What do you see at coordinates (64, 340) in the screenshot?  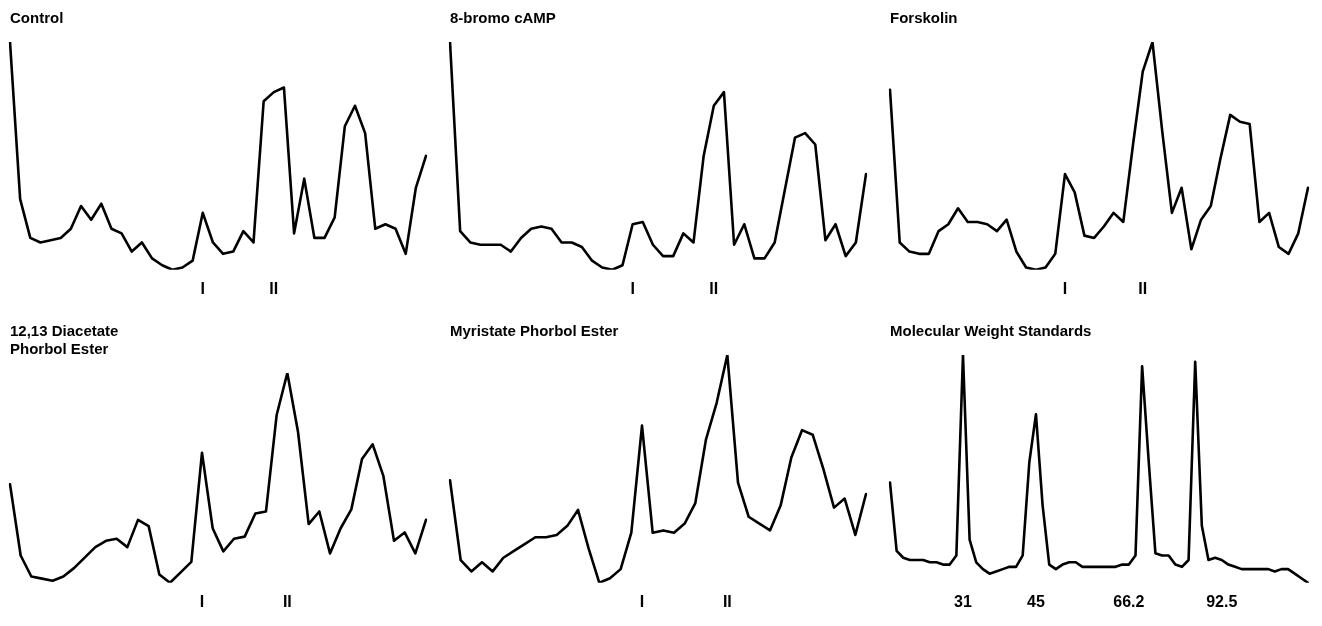 I see `chart-title: 12,13 Diacetate Phorbol Ester` at bounding box center [64, 340].